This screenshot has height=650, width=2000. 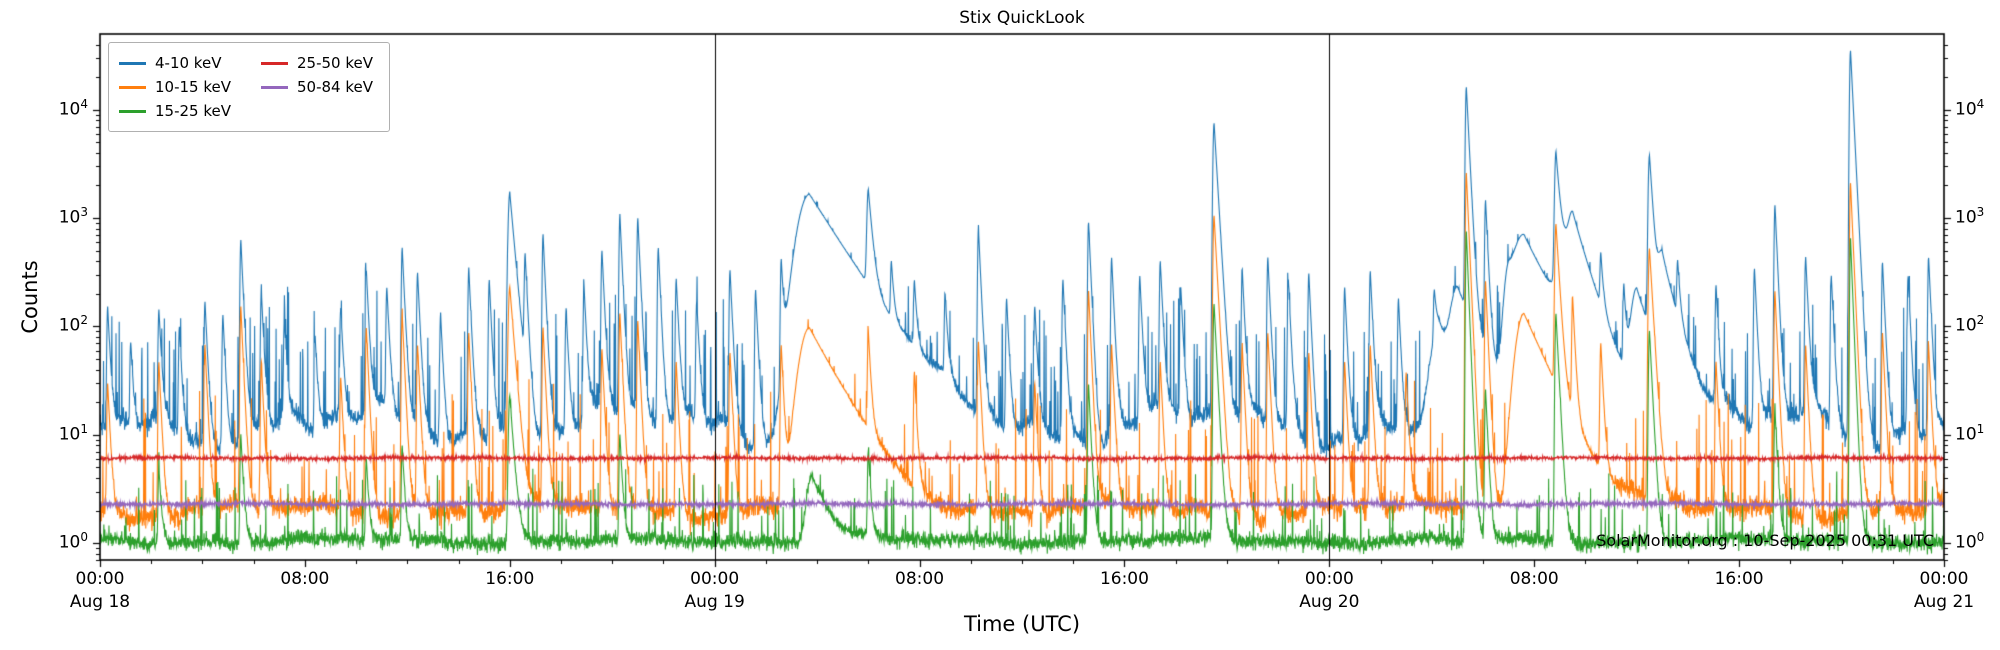 I want to click on x-date-label: Aug 19, so click(x=714, y=602).